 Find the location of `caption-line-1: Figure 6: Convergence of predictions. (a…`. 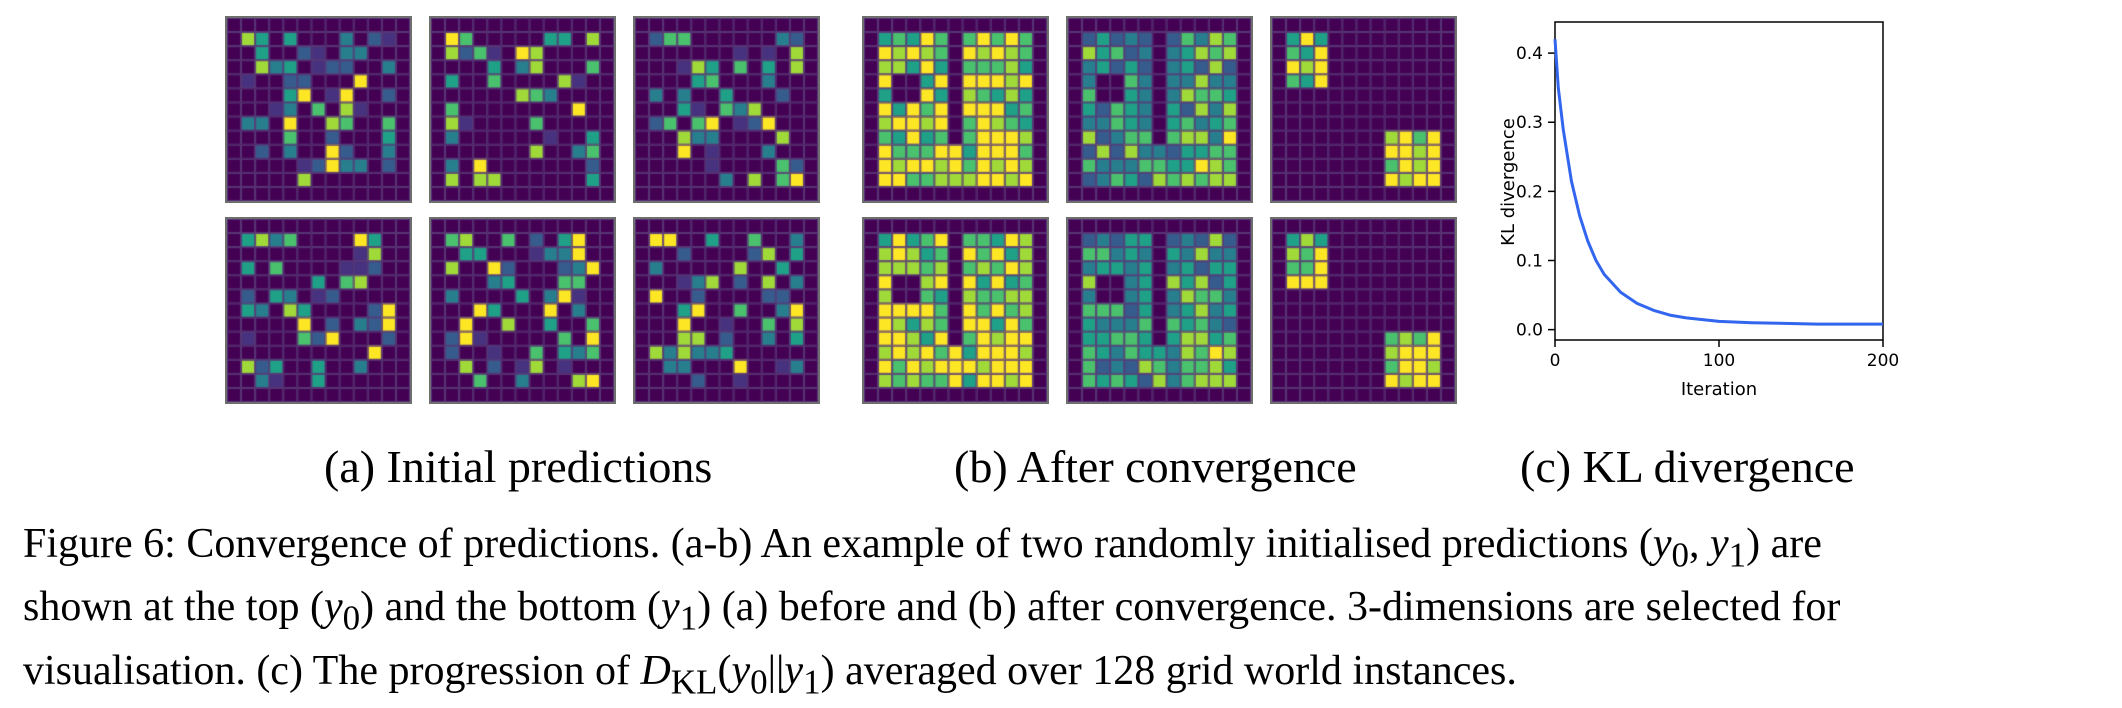

caption-line-1: Figure 6: Convergence of predictions. (a… is located at coordinates (922, 548).